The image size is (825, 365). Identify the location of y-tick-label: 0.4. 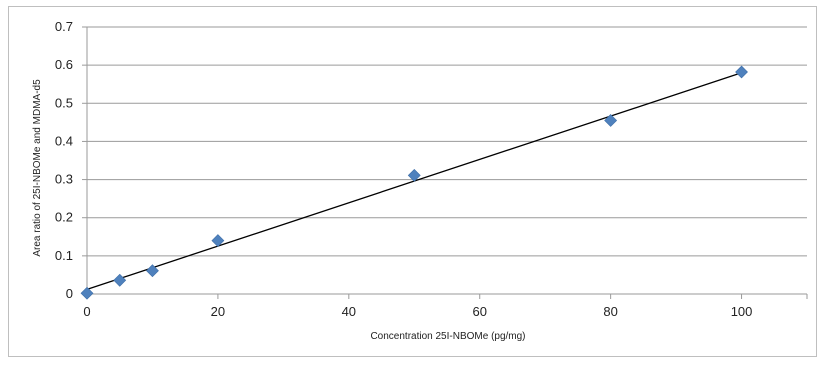
(64, 140).